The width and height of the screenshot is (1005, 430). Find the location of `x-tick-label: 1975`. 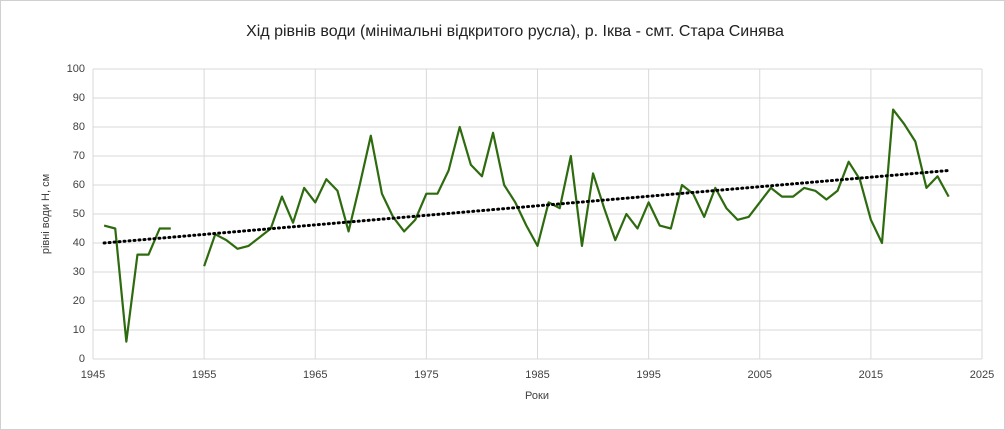

x-tick-label: 1975 is located at coordinates (426, 375).